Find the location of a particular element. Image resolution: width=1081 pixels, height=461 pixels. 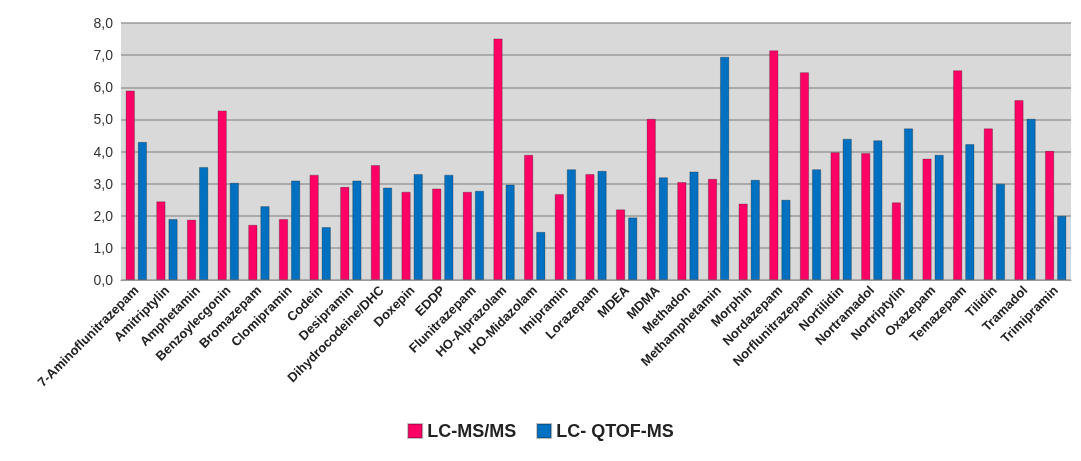

y-tick-label: 8,0 is located at coordinates (103, 23).